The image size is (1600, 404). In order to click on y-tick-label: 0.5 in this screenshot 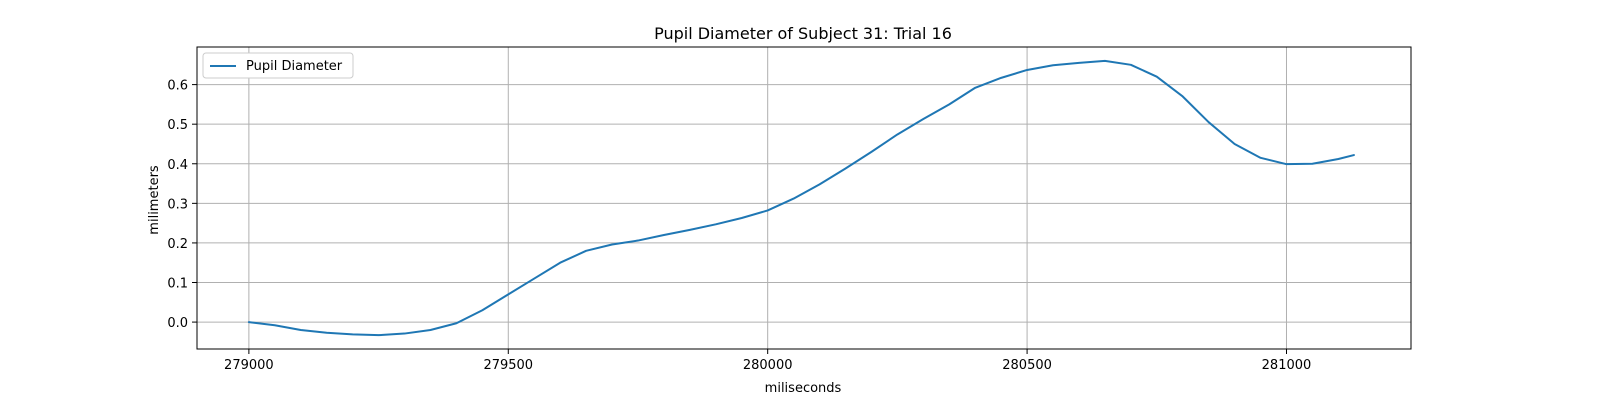, I will do `click(177, 125)`.